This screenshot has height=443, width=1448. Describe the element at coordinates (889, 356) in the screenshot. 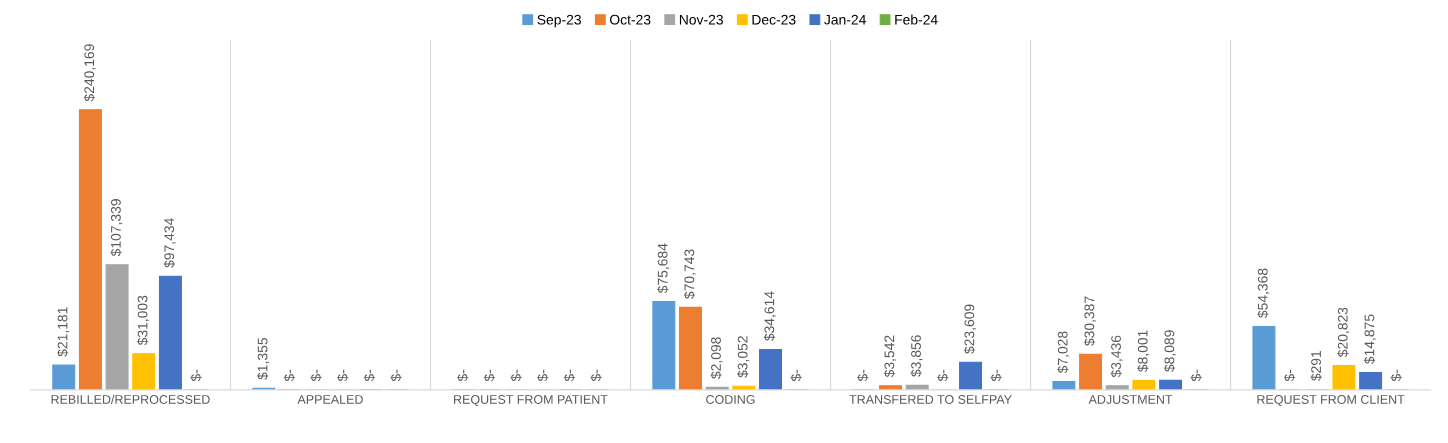

I see `data-label: $3,542` at that location.